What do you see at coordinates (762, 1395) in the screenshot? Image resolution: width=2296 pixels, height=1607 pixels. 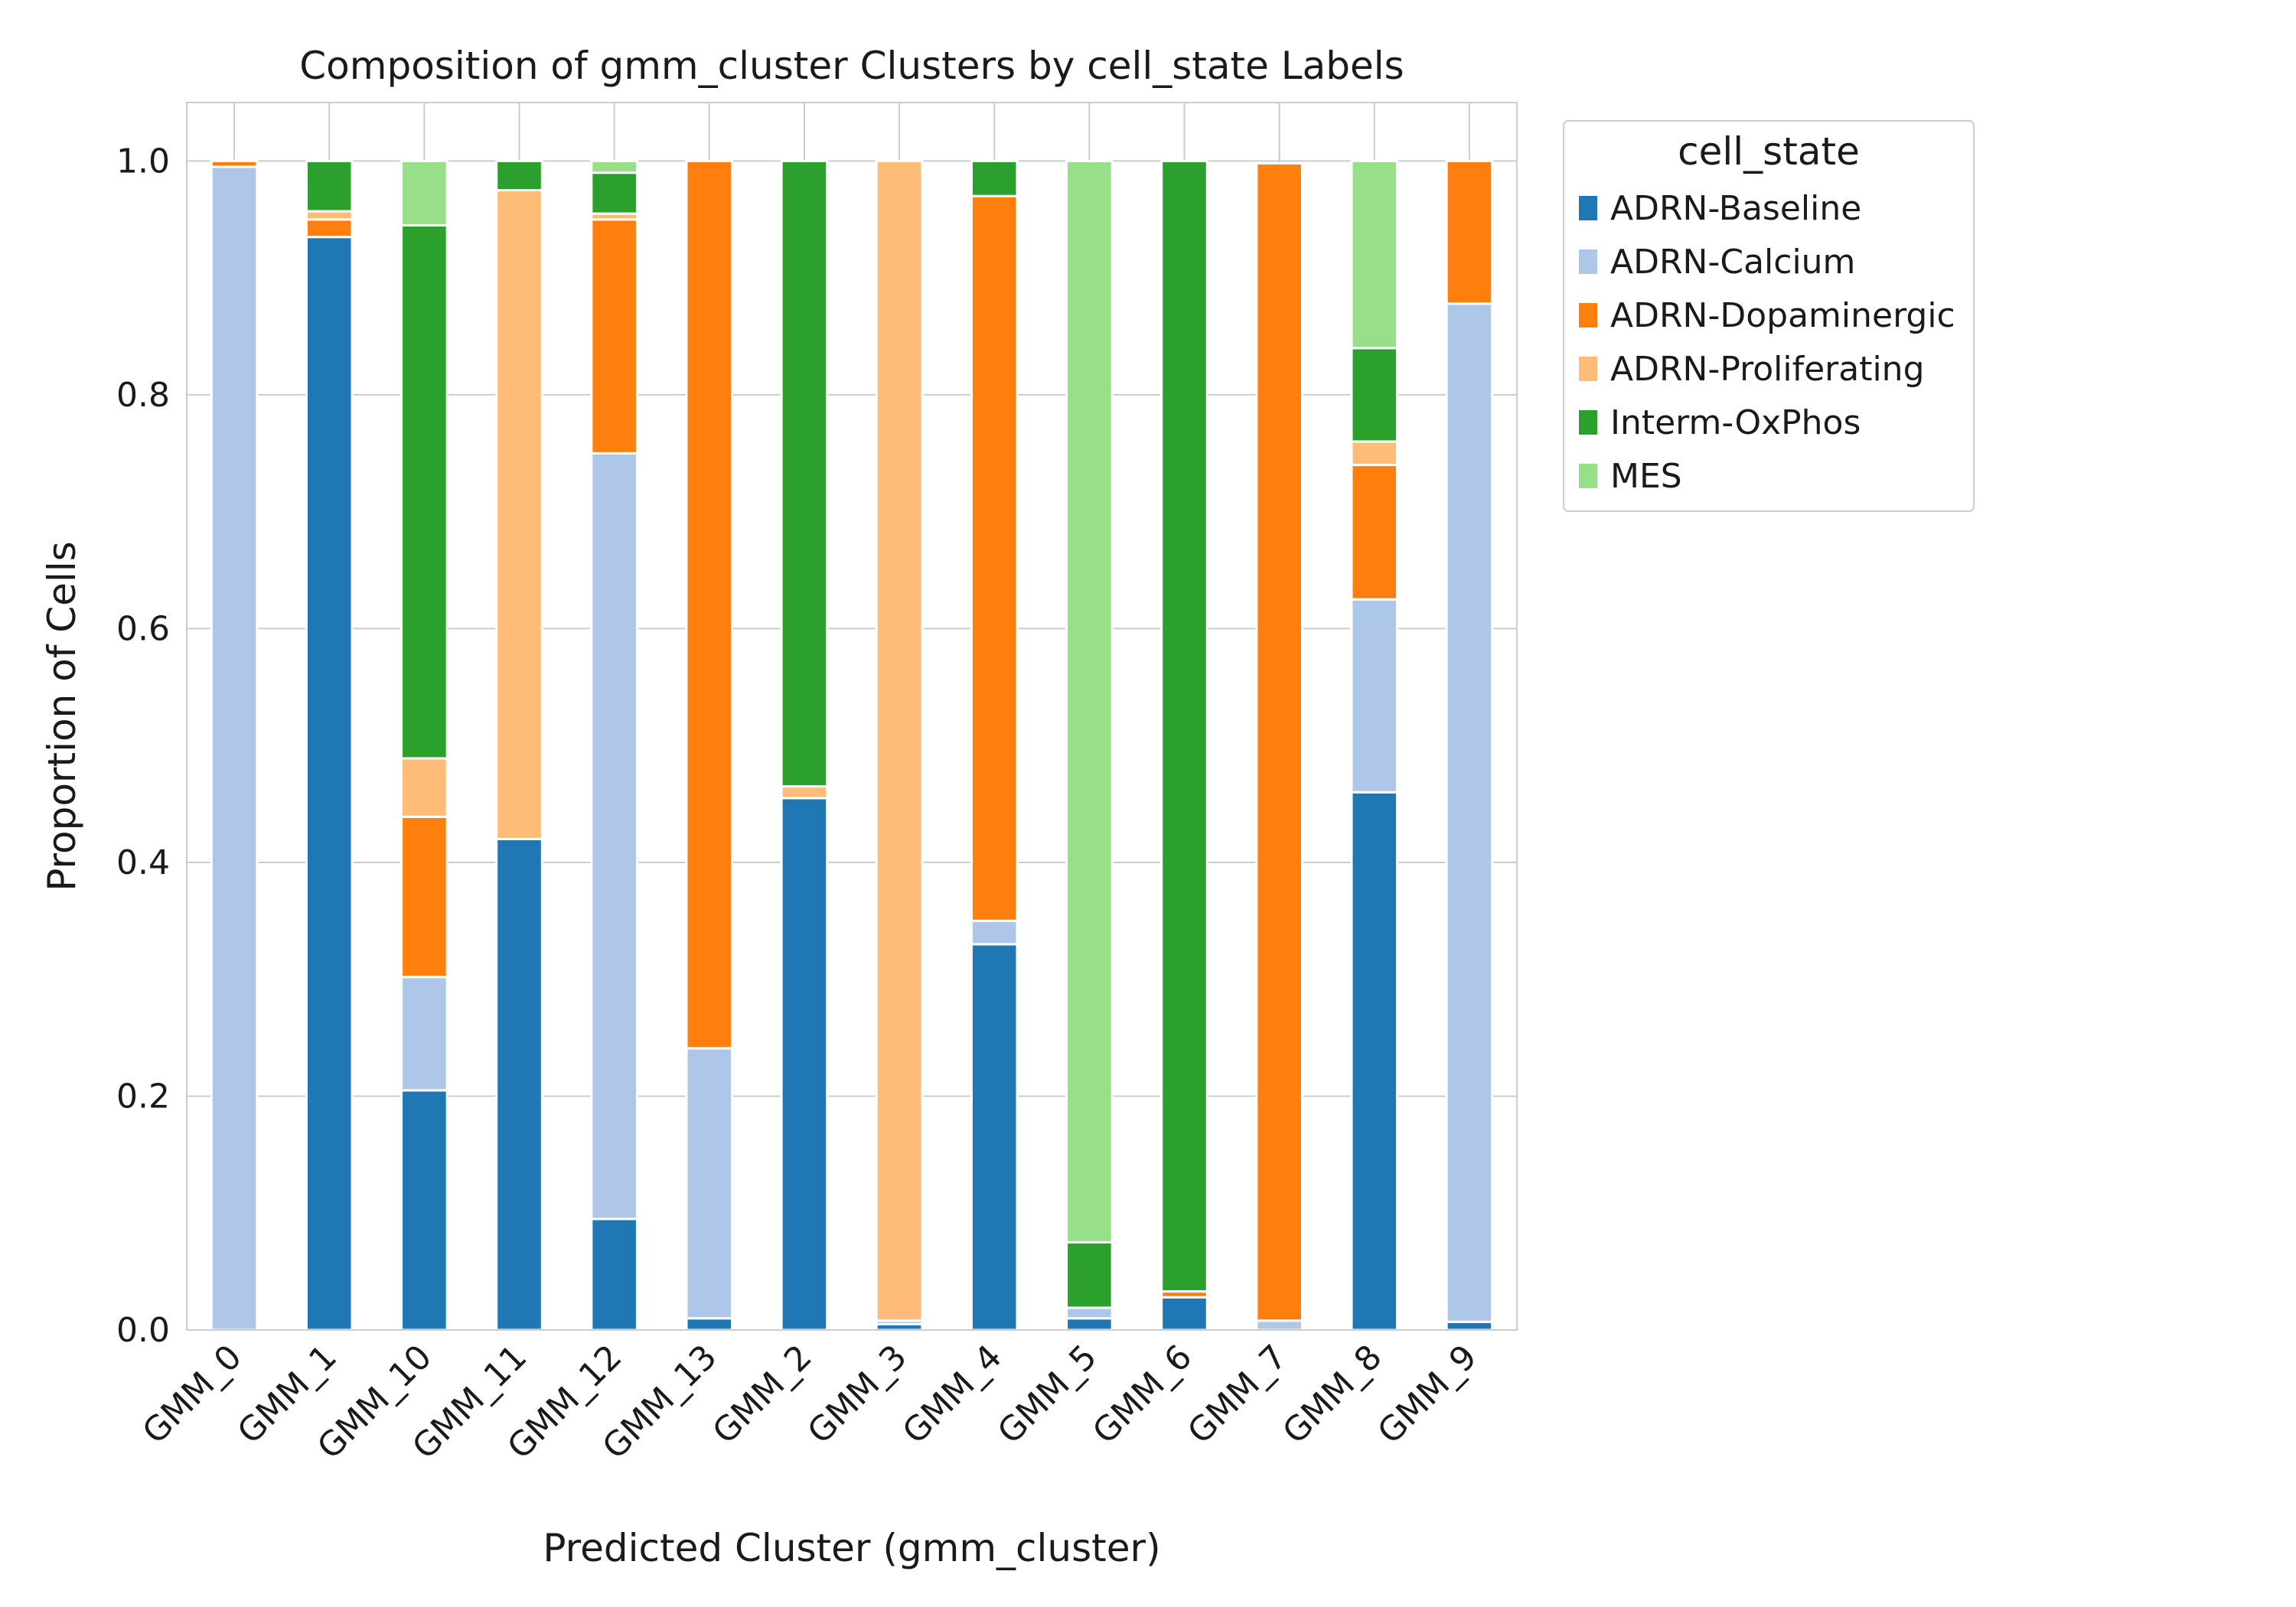 I see `x-tick-label: GMM_2` at bounding box center [762, 1395].